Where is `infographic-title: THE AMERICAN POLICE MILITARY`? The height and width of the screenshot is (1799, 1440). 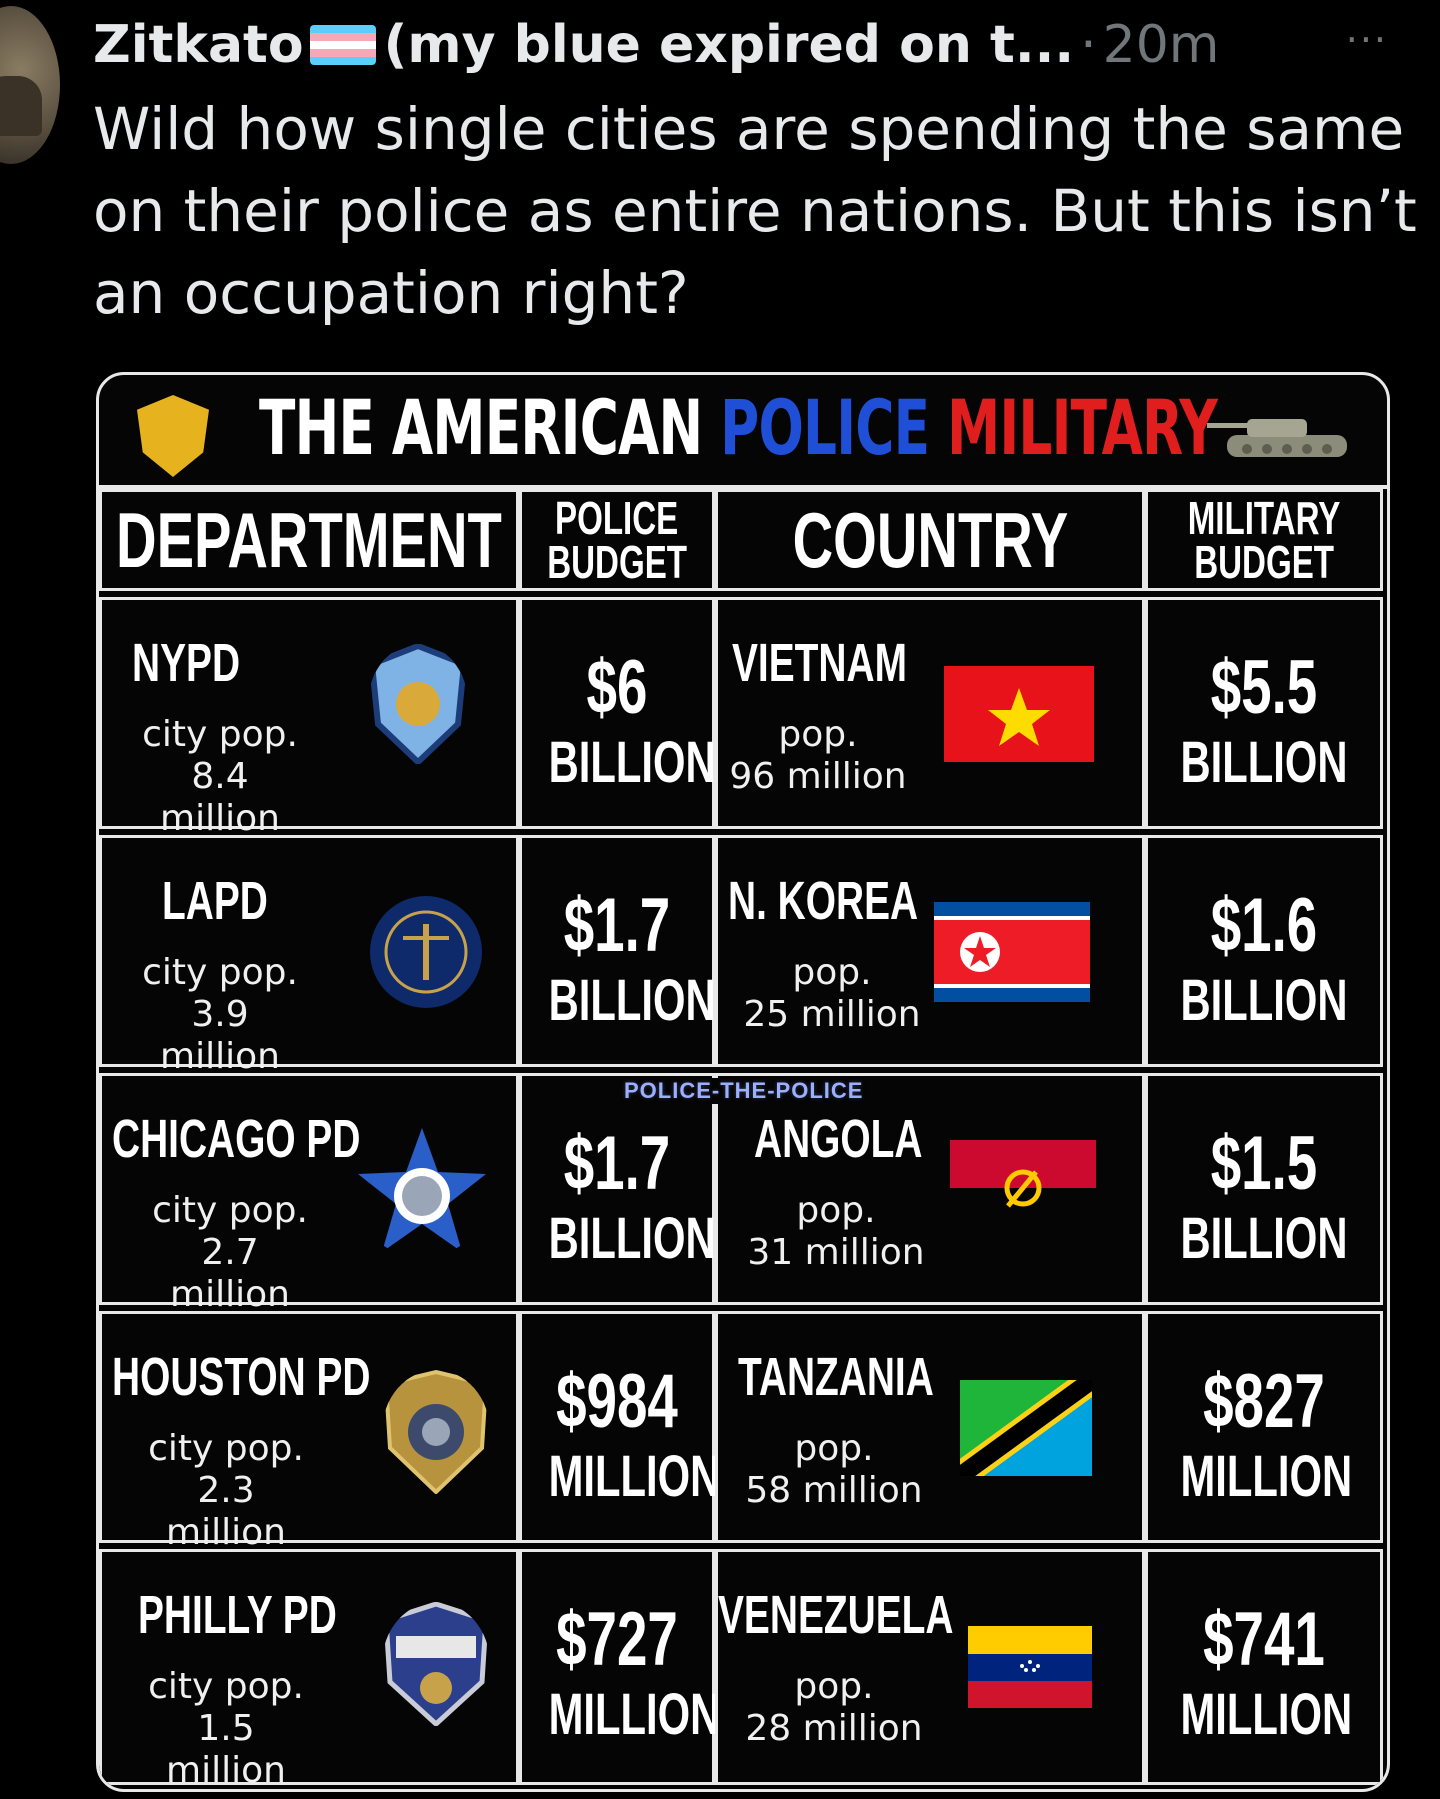
infographic-title: THE AMERICAN POLICE MILITARY is located at coordinates (738, 427).